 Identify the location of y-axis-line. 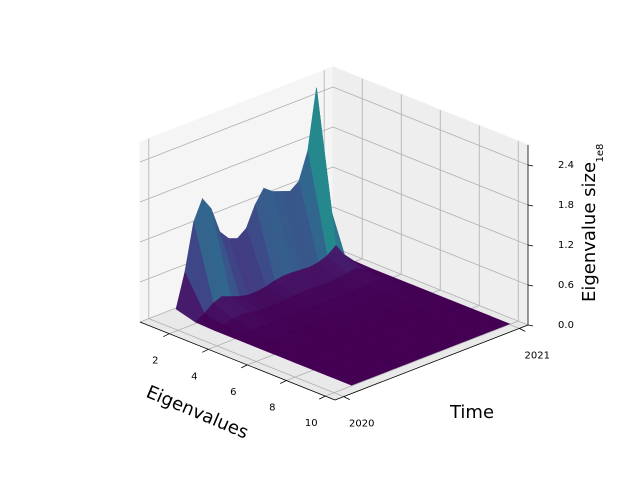
(431, 362).